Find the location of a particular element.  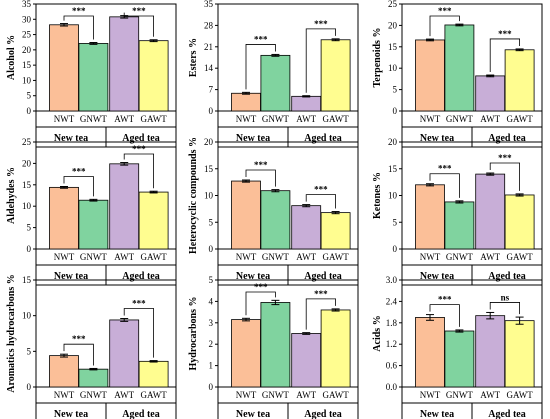

y-tick-label: 4 is located at coordinates (211, 301).